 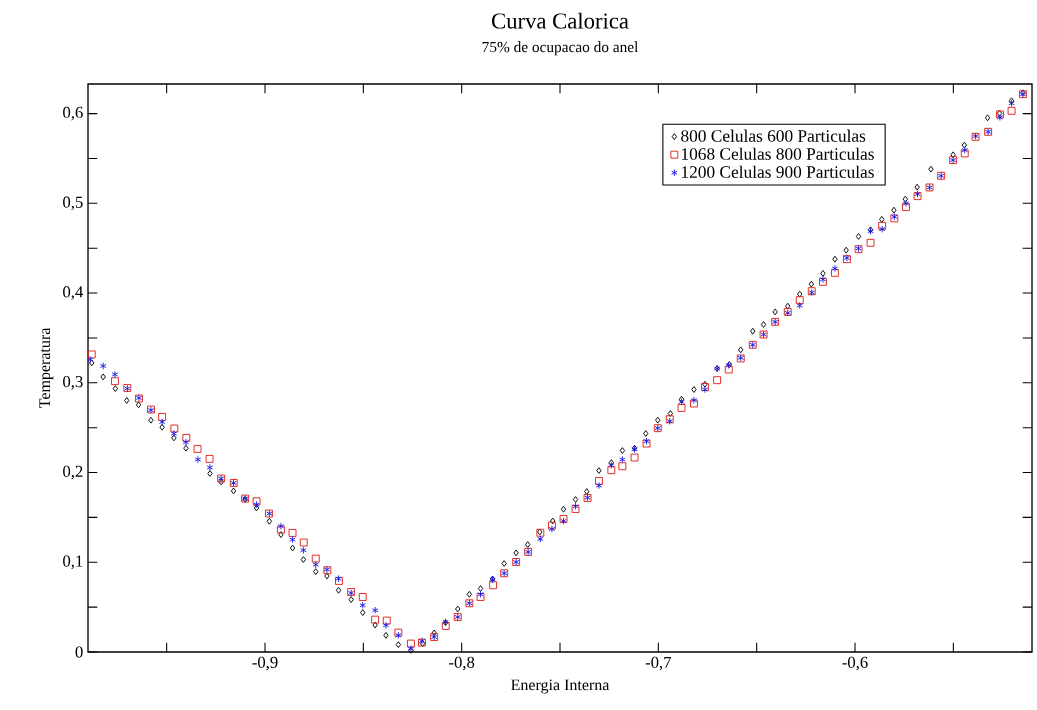 I want to click on y-tick-label: 0,3, so click(x=73, y=382).